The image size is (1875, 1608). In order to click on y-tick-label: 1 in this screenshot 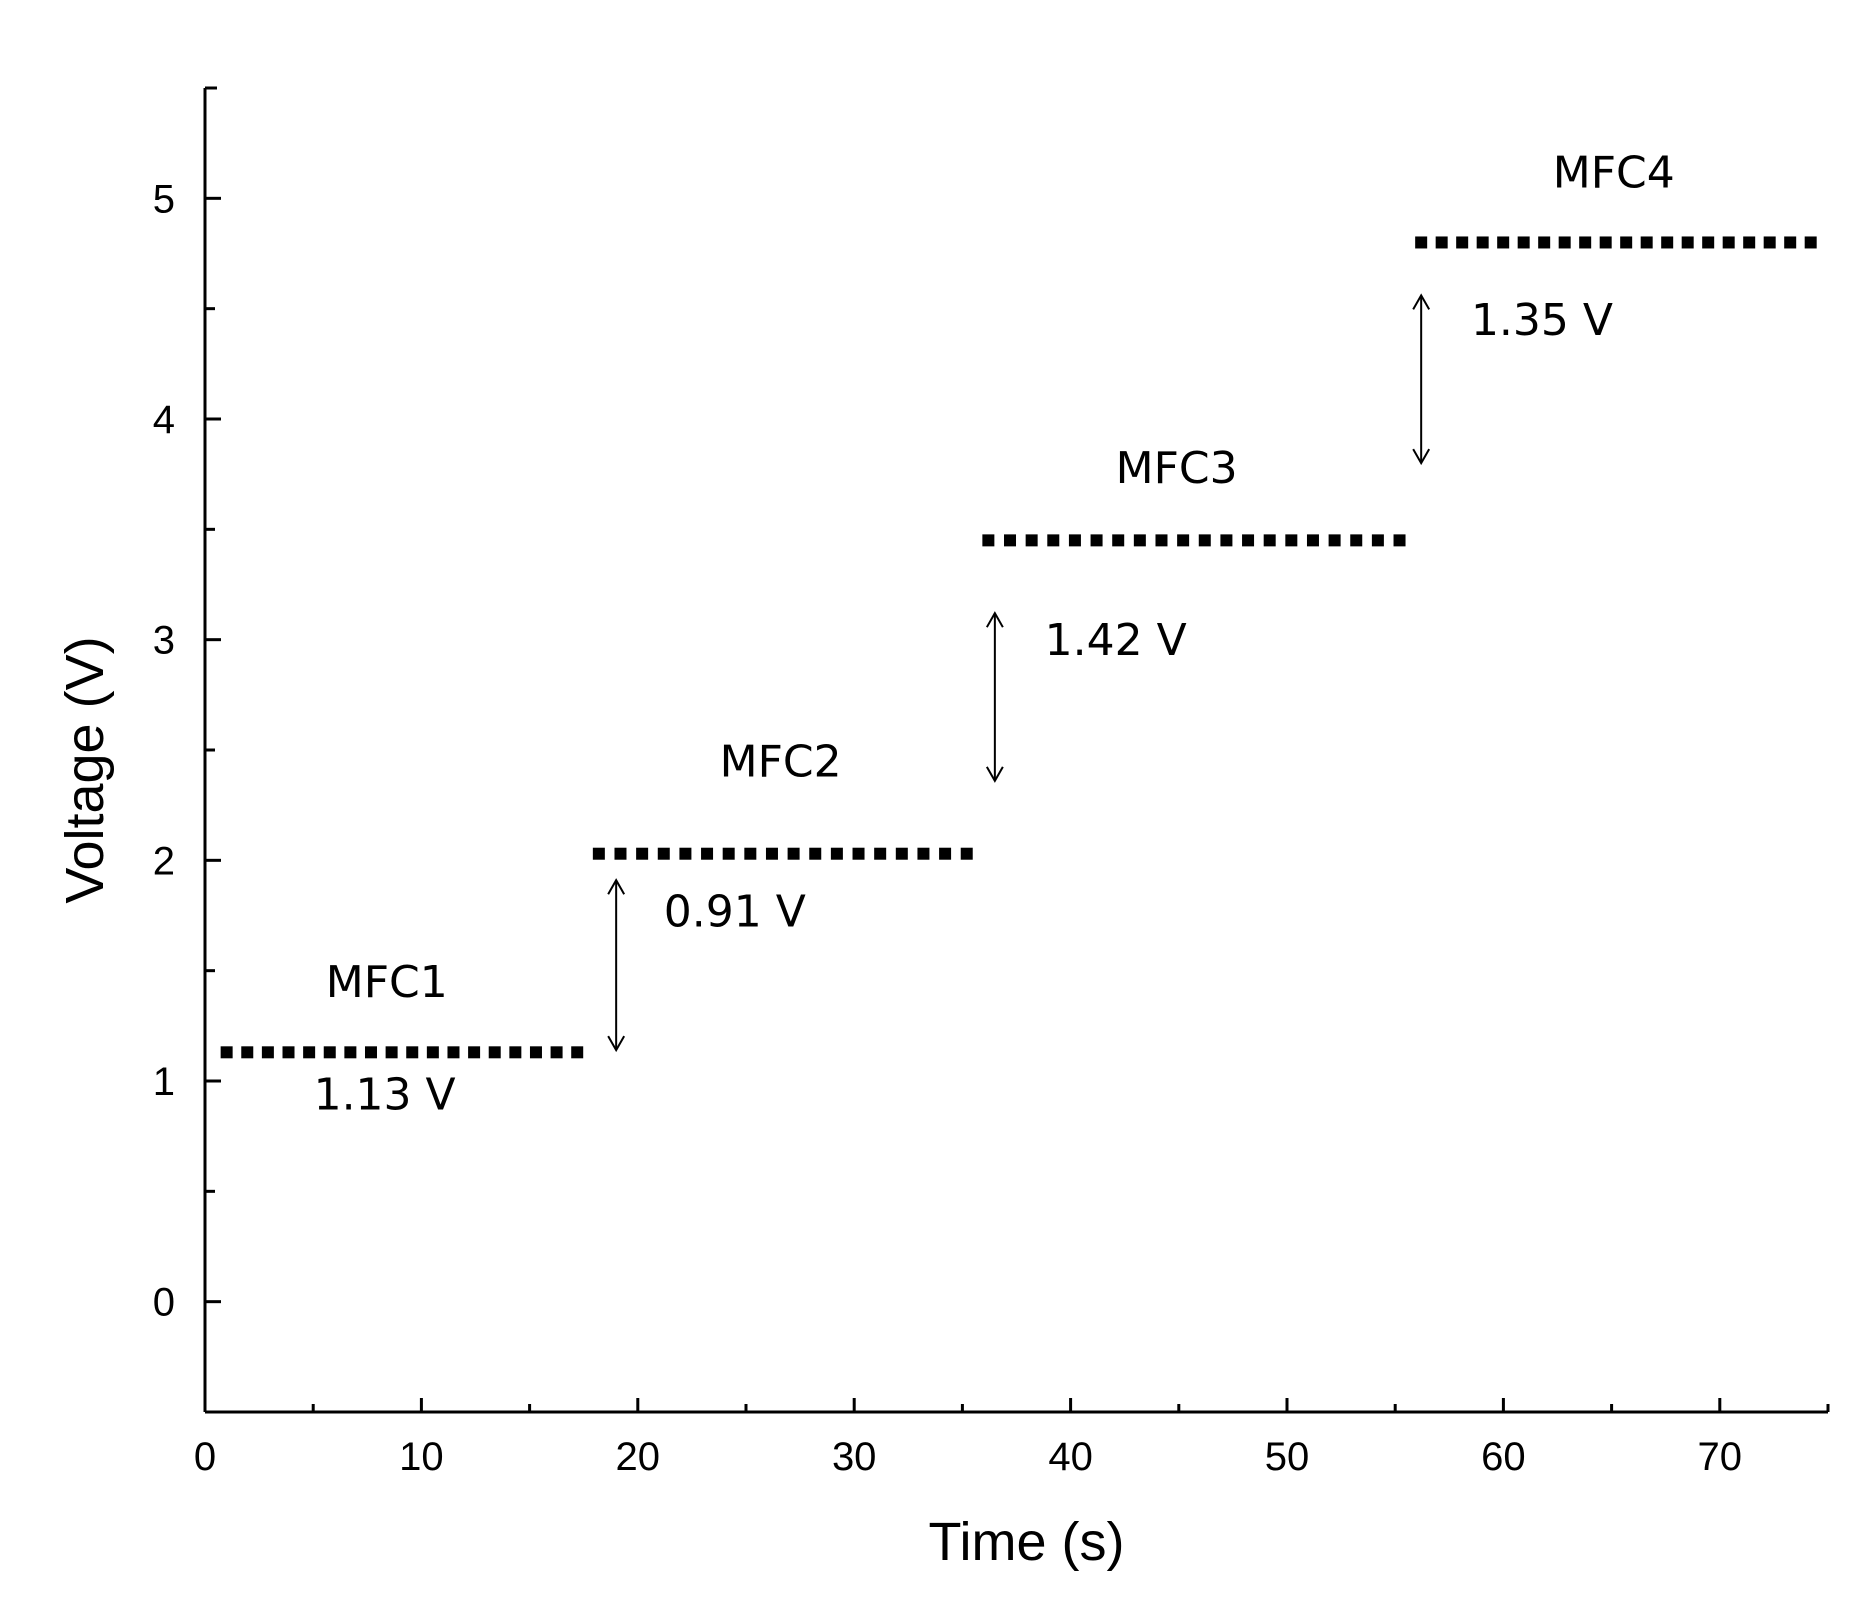, I will do `click(164, 1082)`.